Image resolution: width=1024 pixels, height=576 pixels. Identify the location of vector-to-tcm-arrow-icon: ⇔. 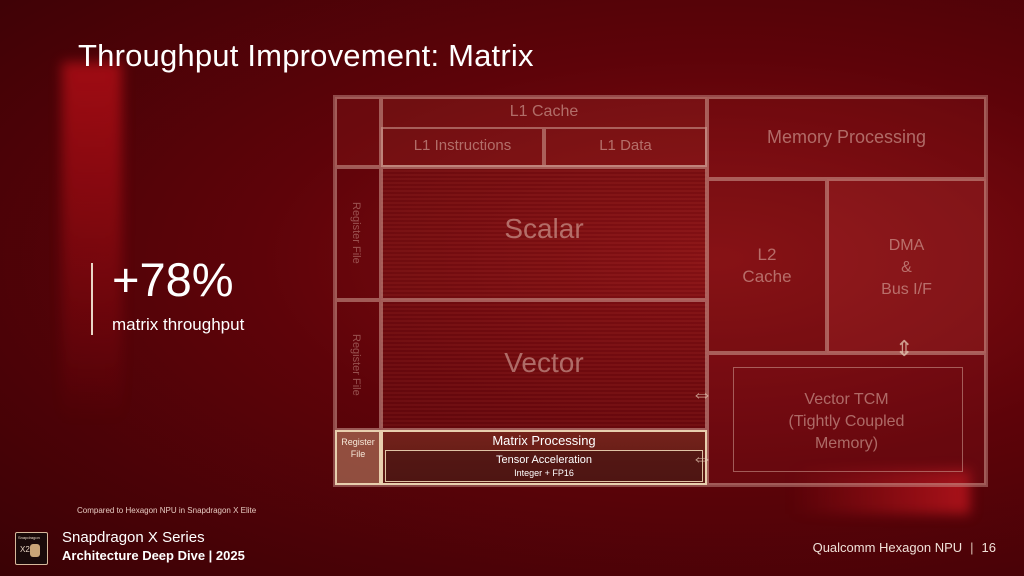
(702, 393).